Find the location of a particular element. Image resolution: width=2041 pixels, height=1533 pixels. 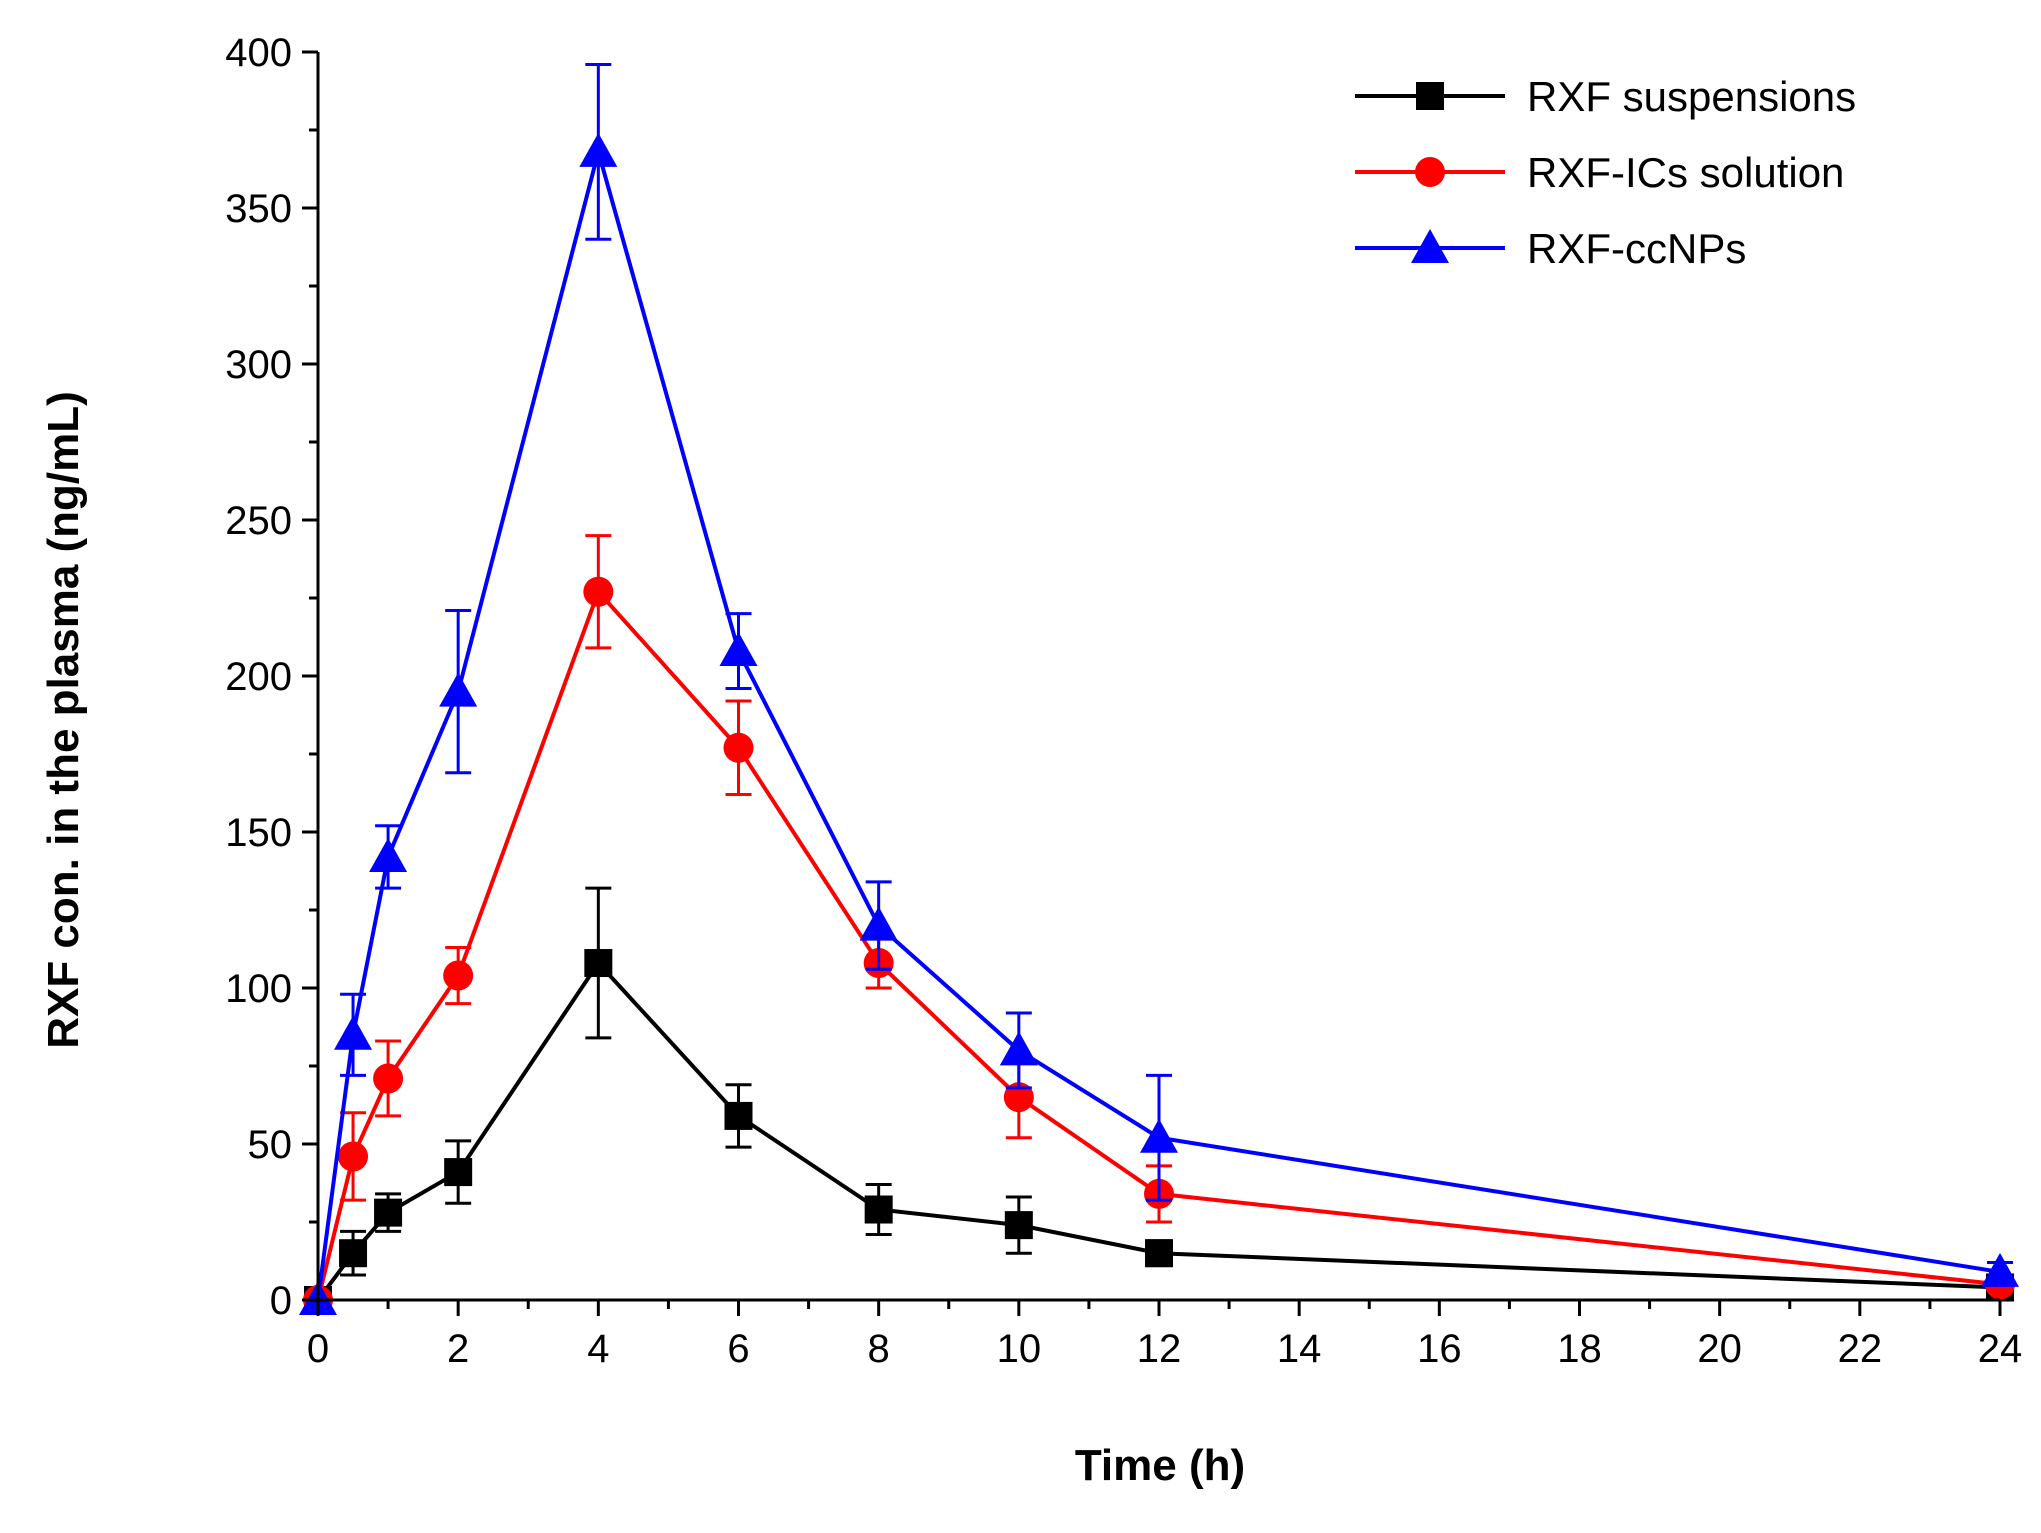

legend-item-0: RXF suspensions is located at coordinates (1605, 96).